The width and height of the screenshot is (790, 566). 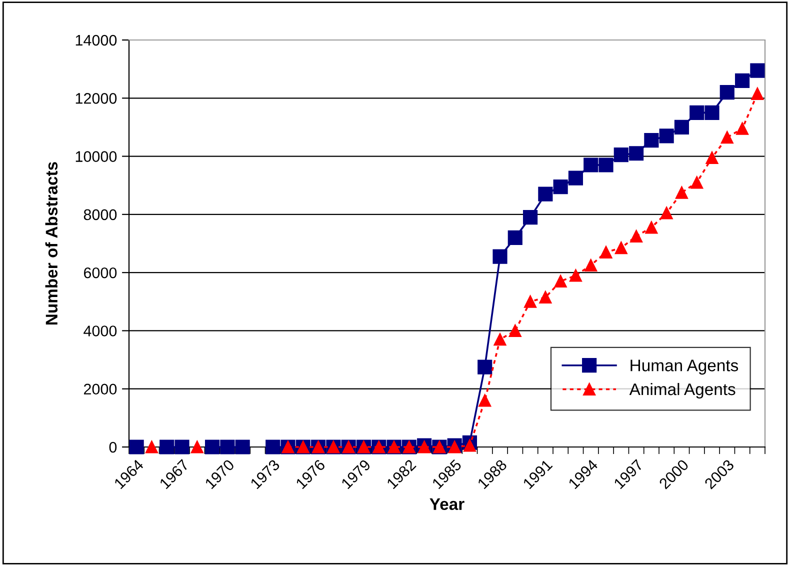 I want to click on legend-label: Animal Agents, so click(x=682, y=390).